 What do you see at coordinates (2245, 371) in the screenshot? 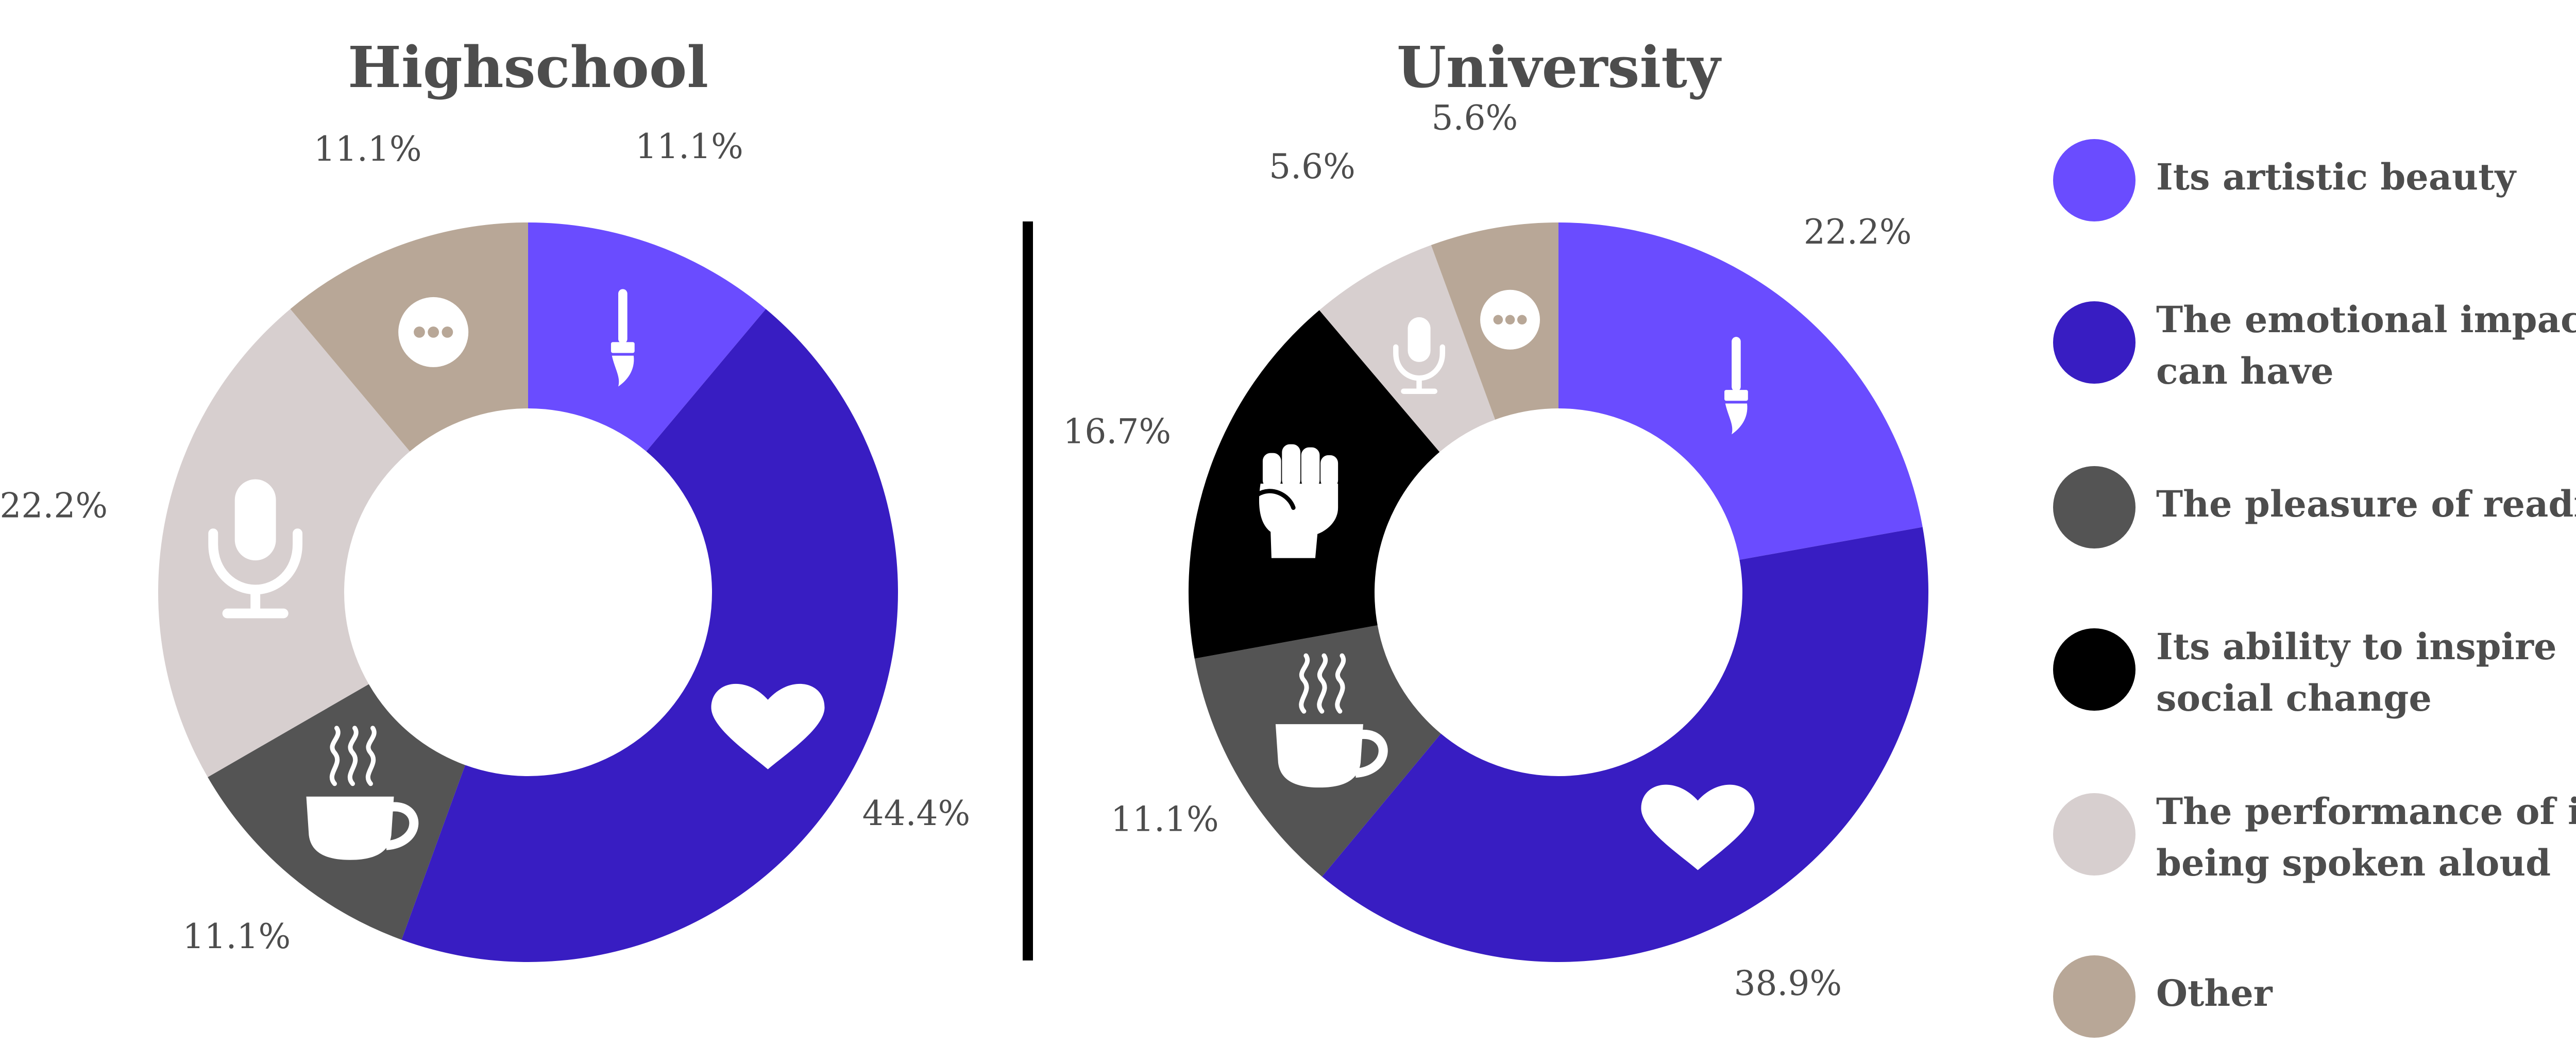
I see `legend-label-line2: can have` at bounding box center [2245, 371].